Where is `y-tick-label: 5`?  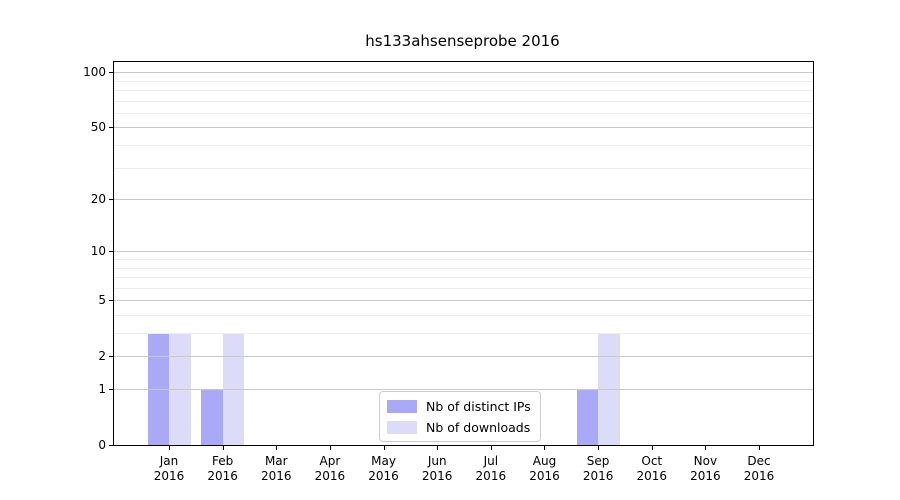 y-tick-label: 5 is located at coordinates (102, 300).